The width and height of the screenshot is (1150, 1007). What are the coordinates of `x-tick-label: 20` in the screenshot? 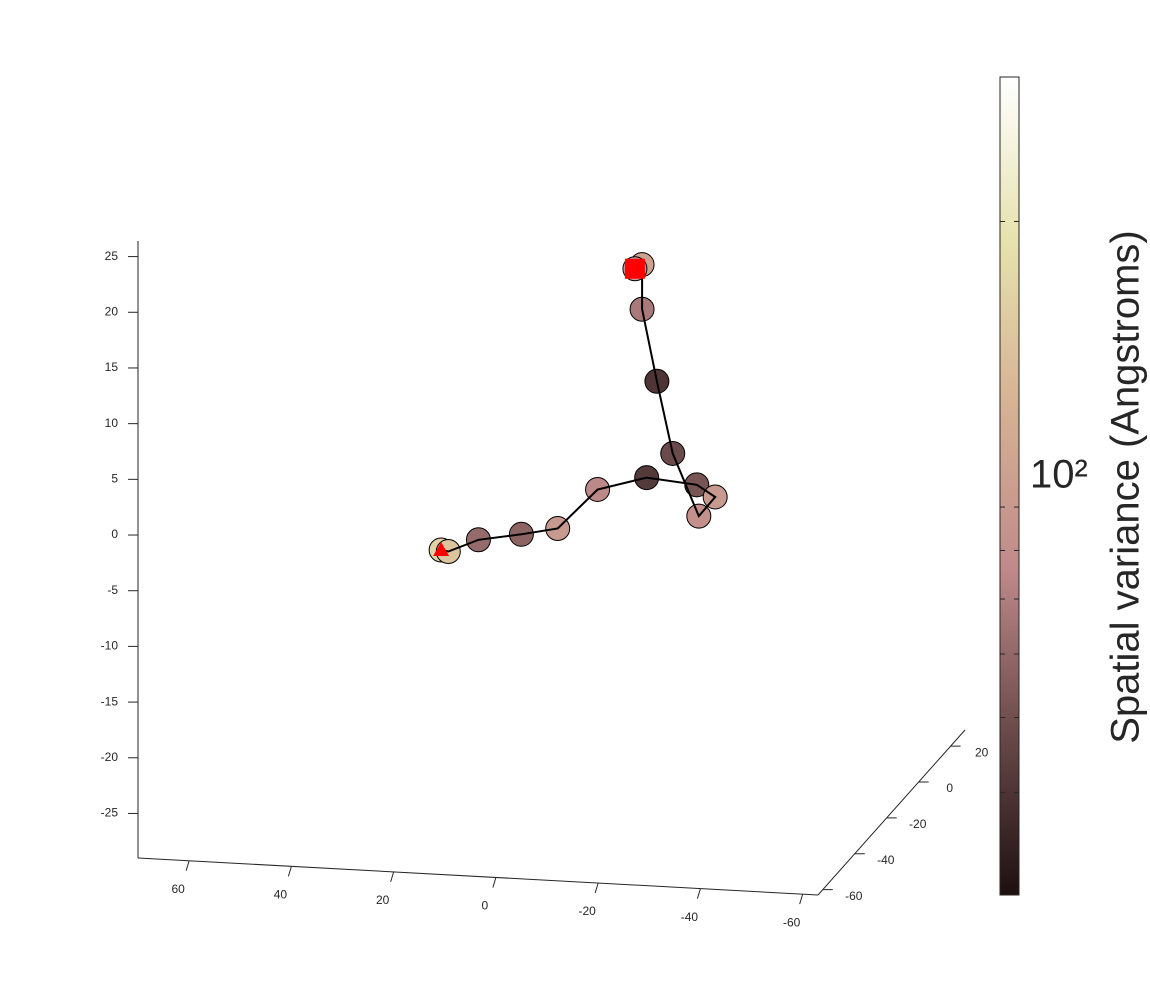 It's located at (383, 900).